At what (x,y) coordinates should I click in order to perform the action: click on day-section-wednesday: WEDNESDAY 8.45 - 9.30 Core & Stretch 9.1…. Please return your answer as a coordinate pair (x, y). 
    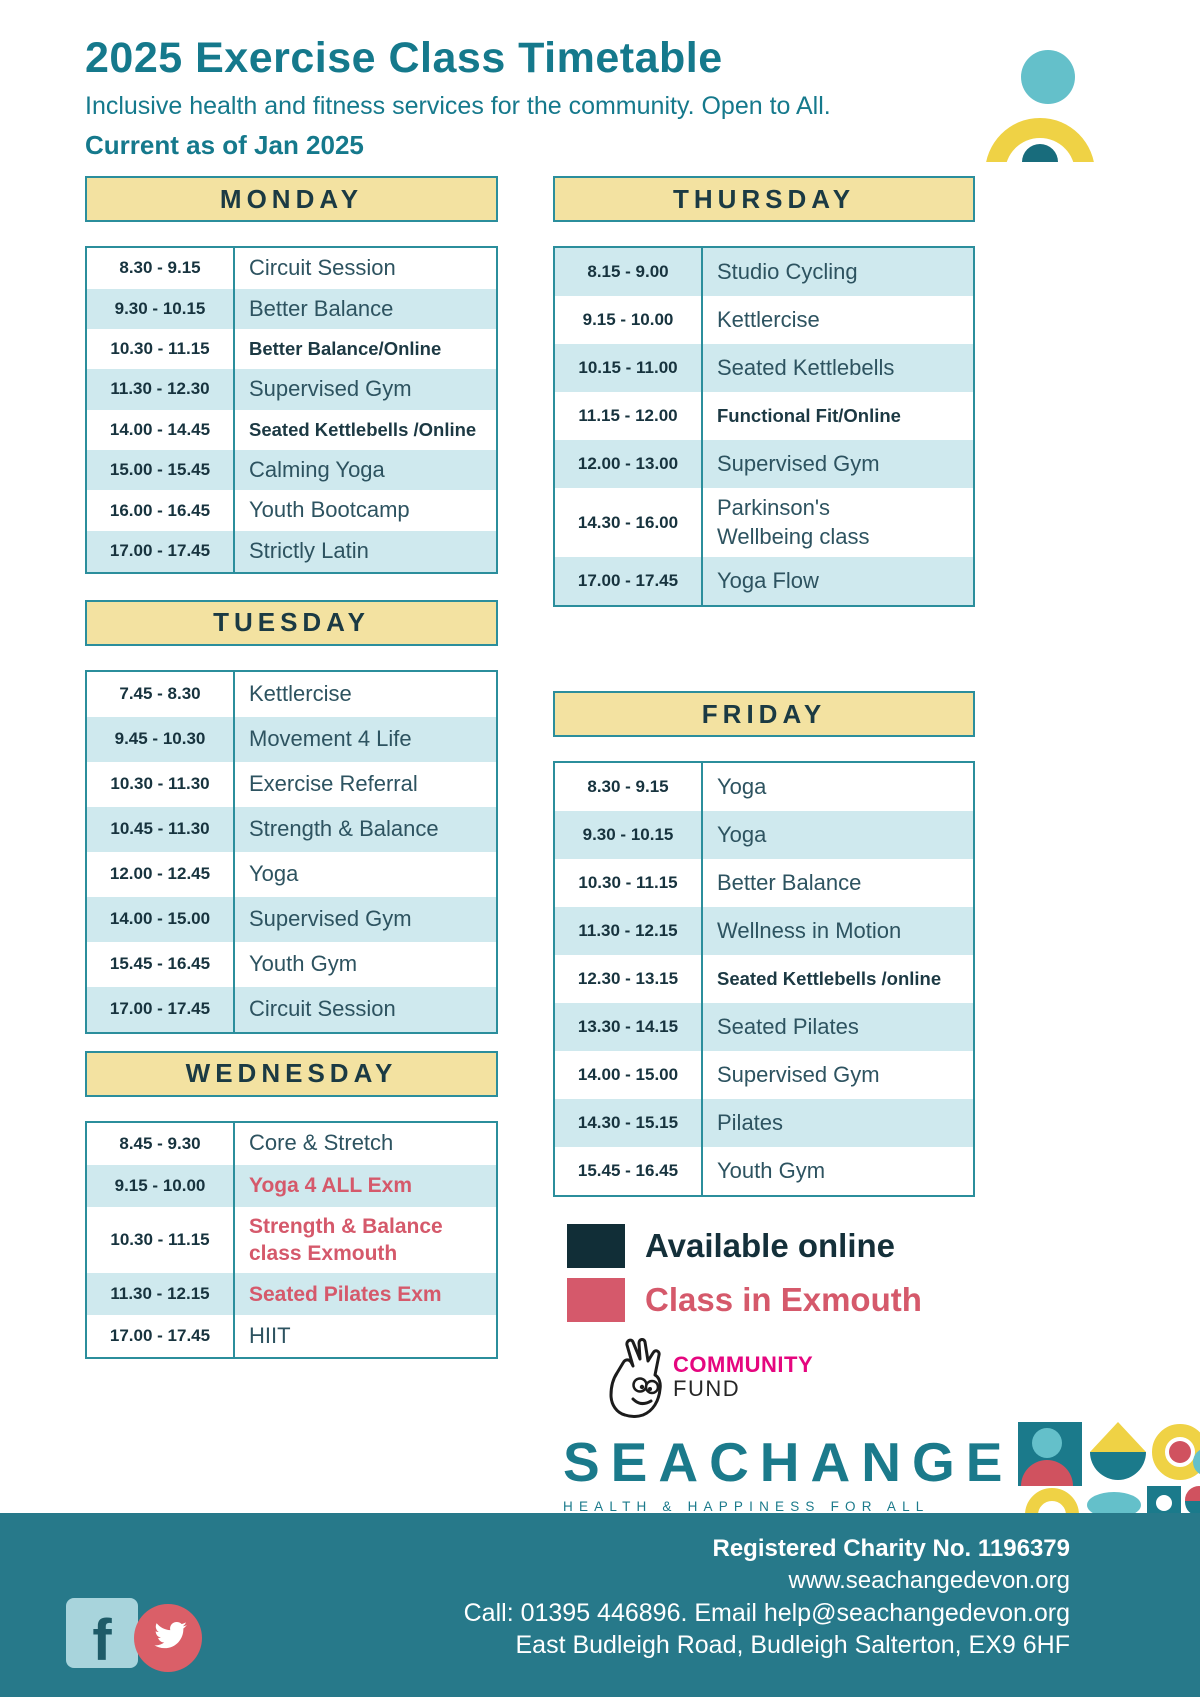
    Looking at the image, I should click on (291, 1205).